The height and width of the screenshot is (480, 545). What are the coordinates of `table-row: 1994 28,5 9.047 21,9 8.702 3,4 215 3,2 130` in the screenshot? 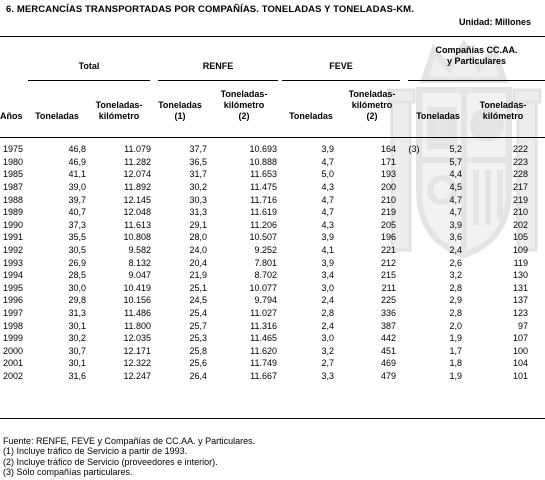 It's located at (266, 275).